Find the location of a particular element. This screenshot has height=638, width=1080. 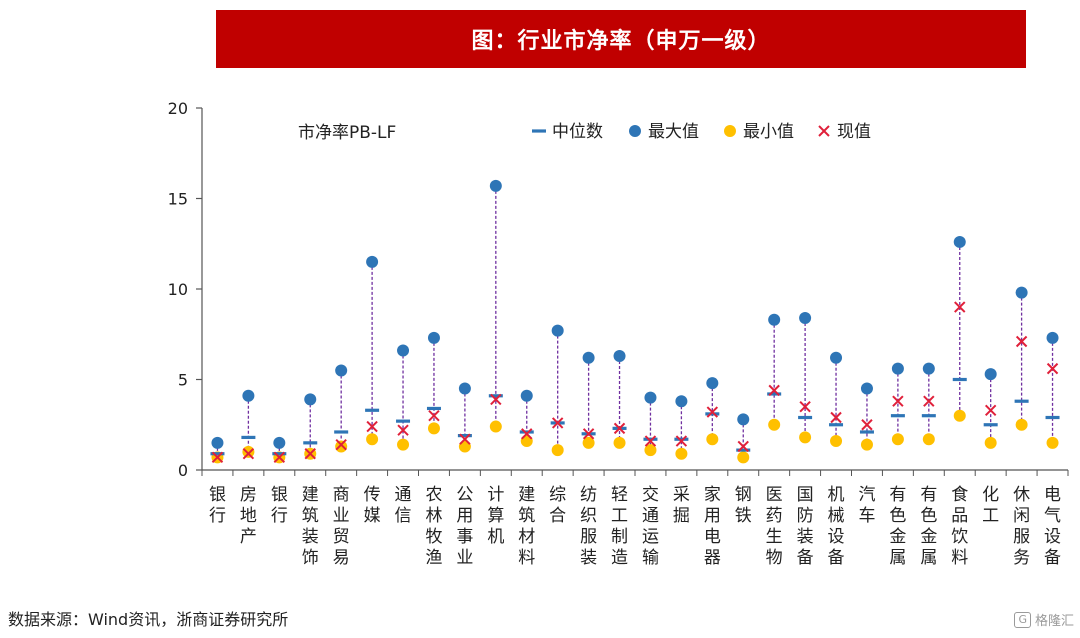

category-label: 公用事业 is located at coordinates (464, 526).